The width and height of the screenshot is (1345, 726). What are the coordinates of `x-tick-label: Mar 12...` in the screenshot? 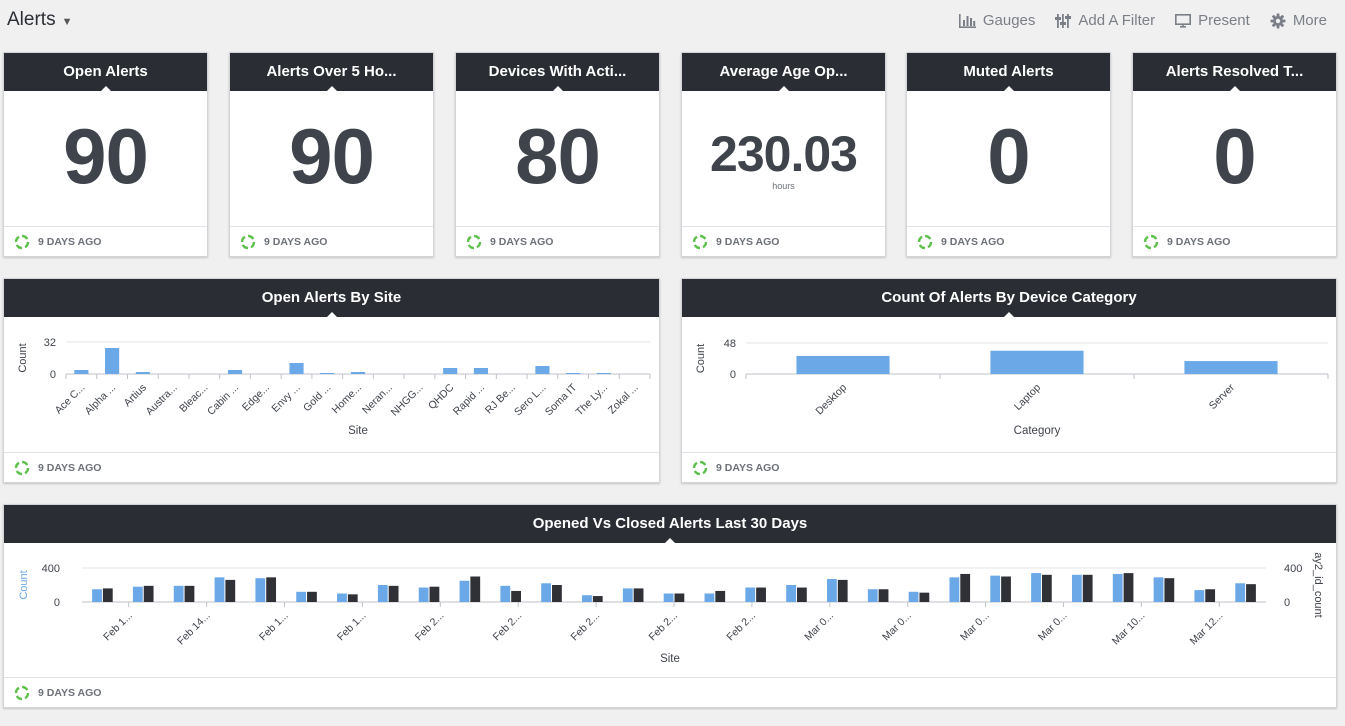 It's located at (1207, 629).